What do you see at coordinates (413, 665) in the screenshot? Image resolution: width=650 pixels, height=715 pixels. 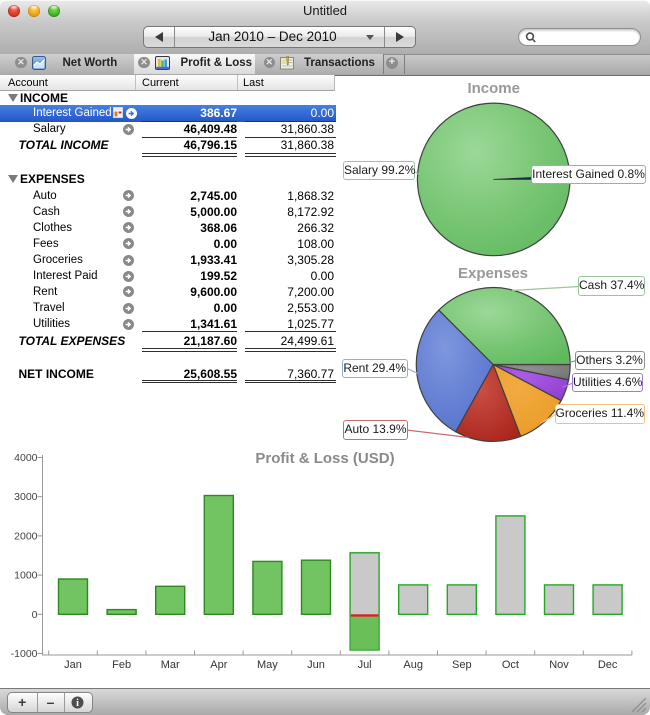 I see `svg-text: Aug` at bounding box center [413, 665].